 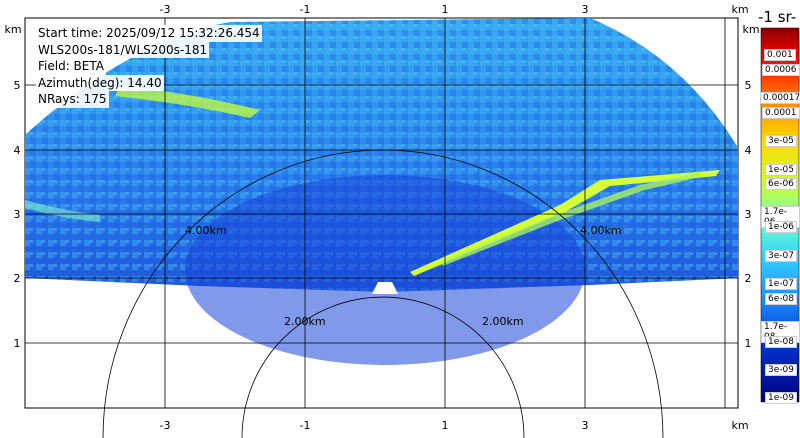 I want to click on azimuth-text: Azimuth(deg): 14.40, so click(x=100, y=82).